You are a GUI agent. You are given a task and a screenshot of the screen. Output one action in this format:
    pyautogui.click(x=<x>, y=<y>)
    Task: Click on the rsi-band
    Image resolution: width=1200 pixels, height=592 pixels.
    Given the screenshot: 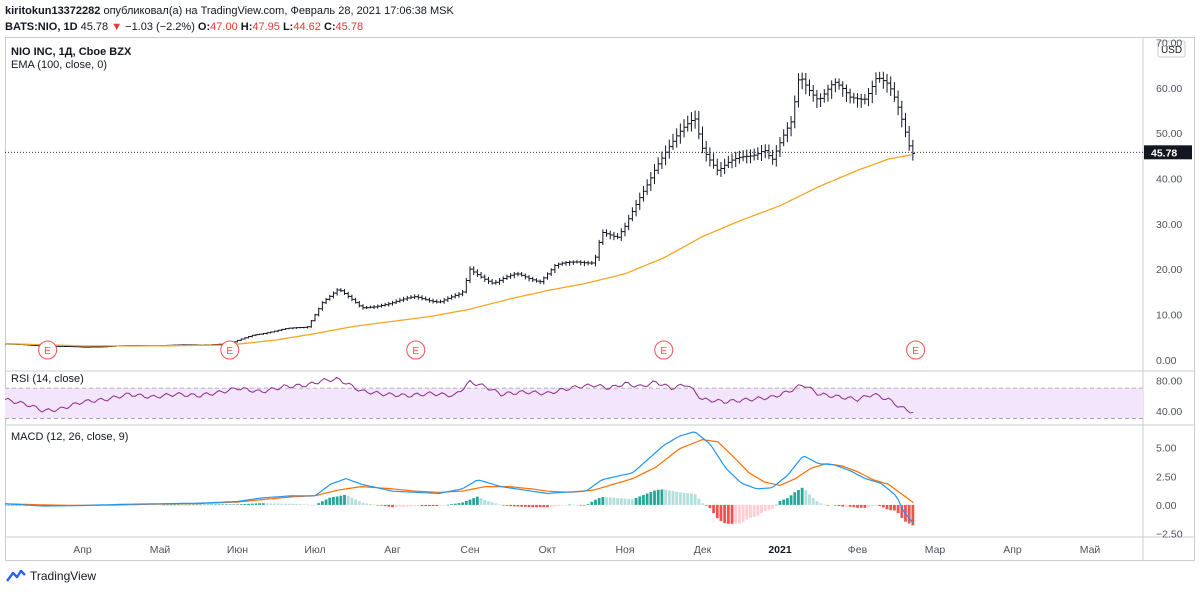 What is the action you would take?
    pyautogui.click(x=574, y=403)
    